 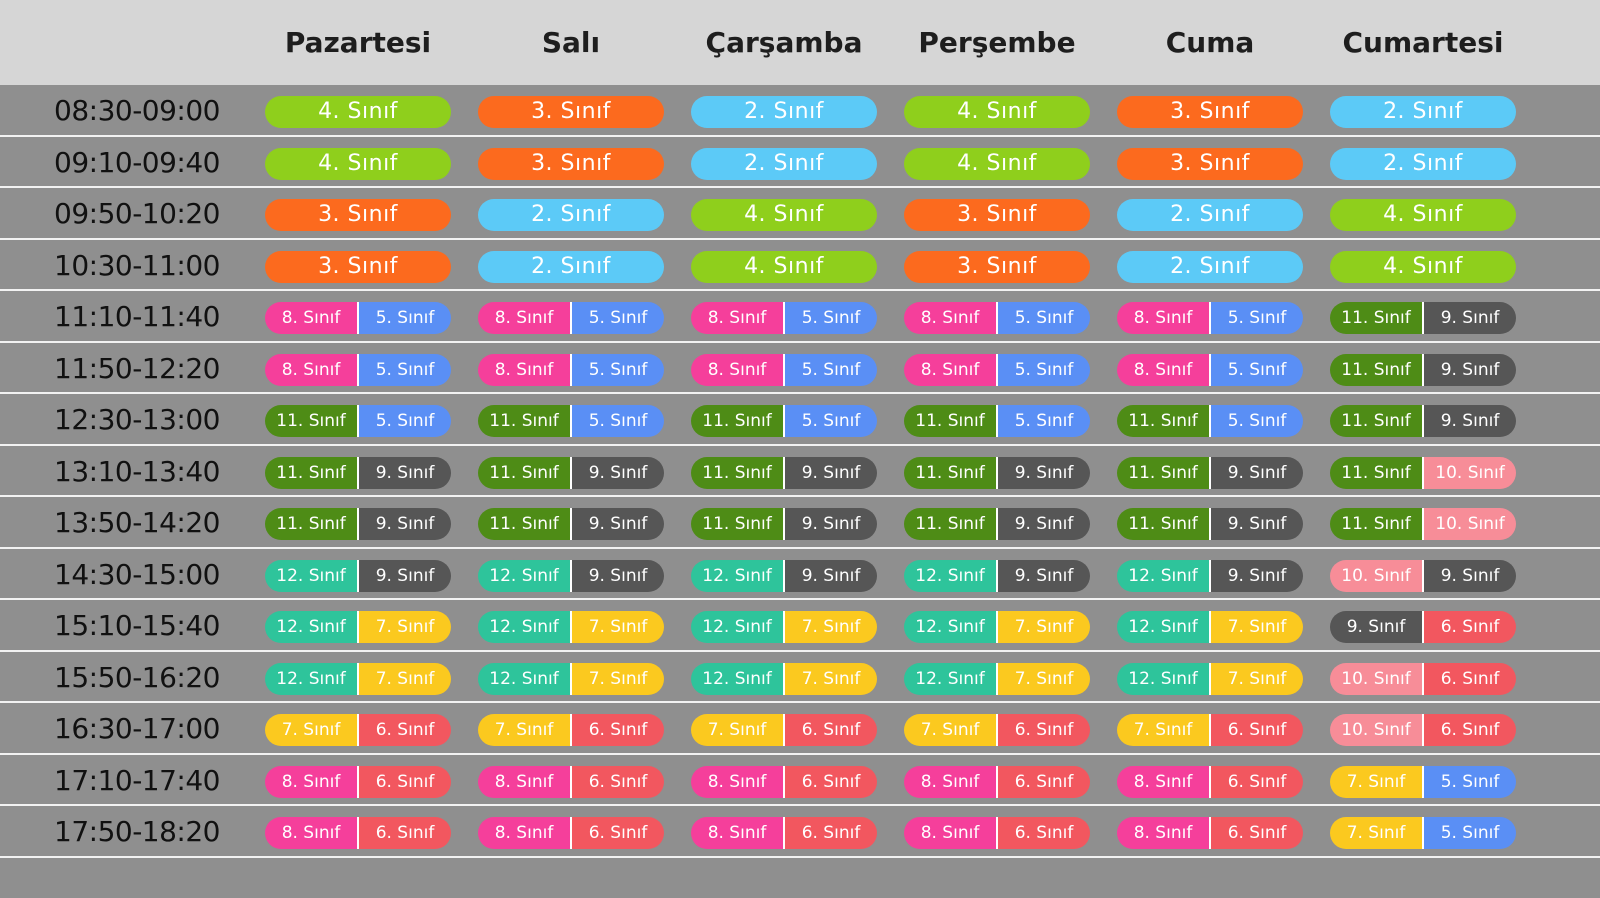 What do you see at coordinates (784, 42) in the screenshot?
I see `day-header-wednesday: Çarşamba` at bounding box center [784, 42].